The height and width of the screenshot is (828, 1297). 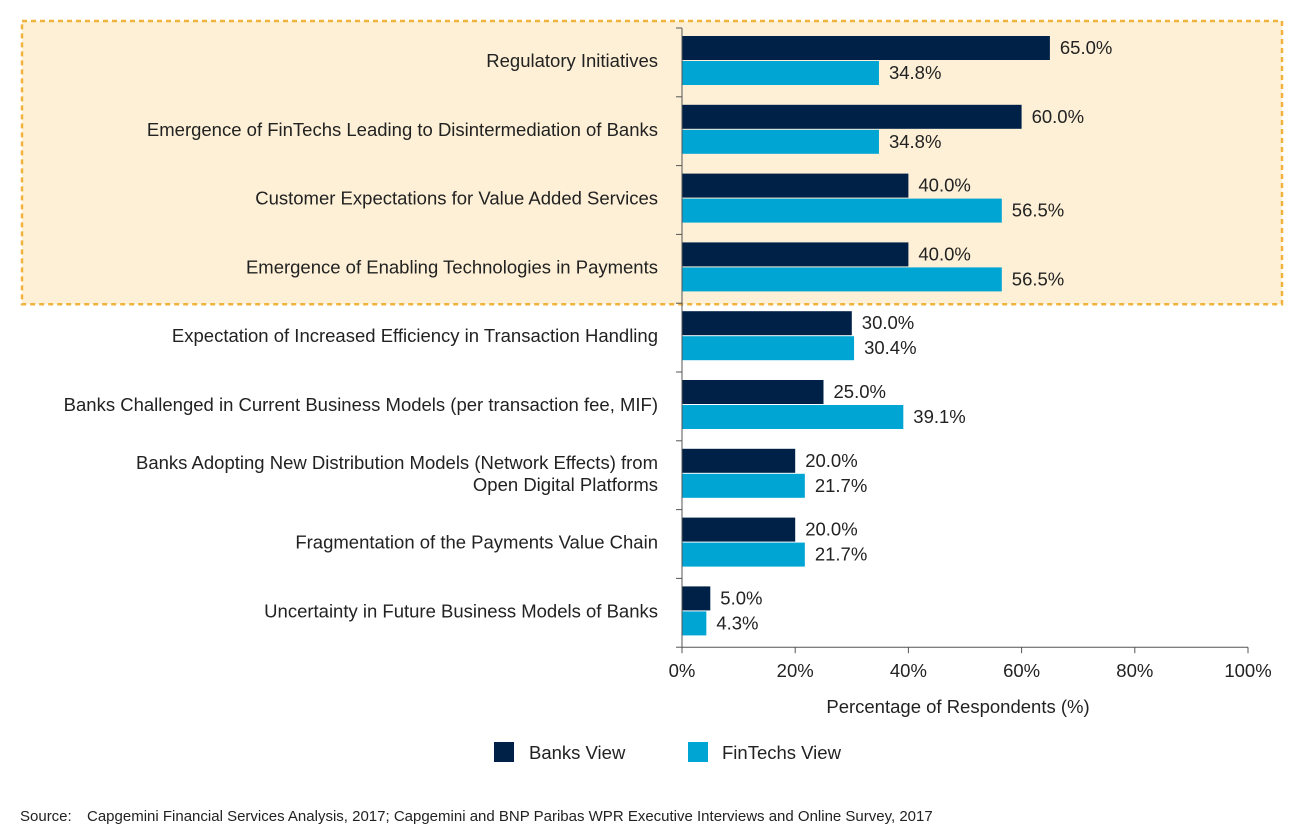 I want to click on x-tick-label: 0%, so click(x=682, y=670).